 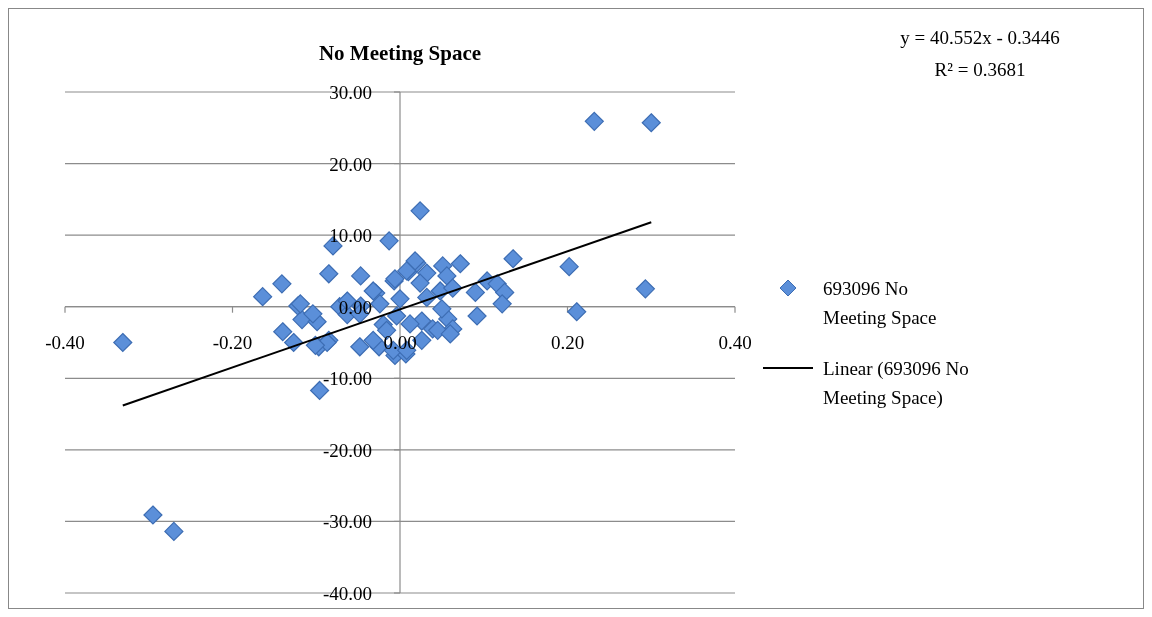 I want to click on legend-label: Linear (693096 No Meeting Space), so click(x=896, y=383).